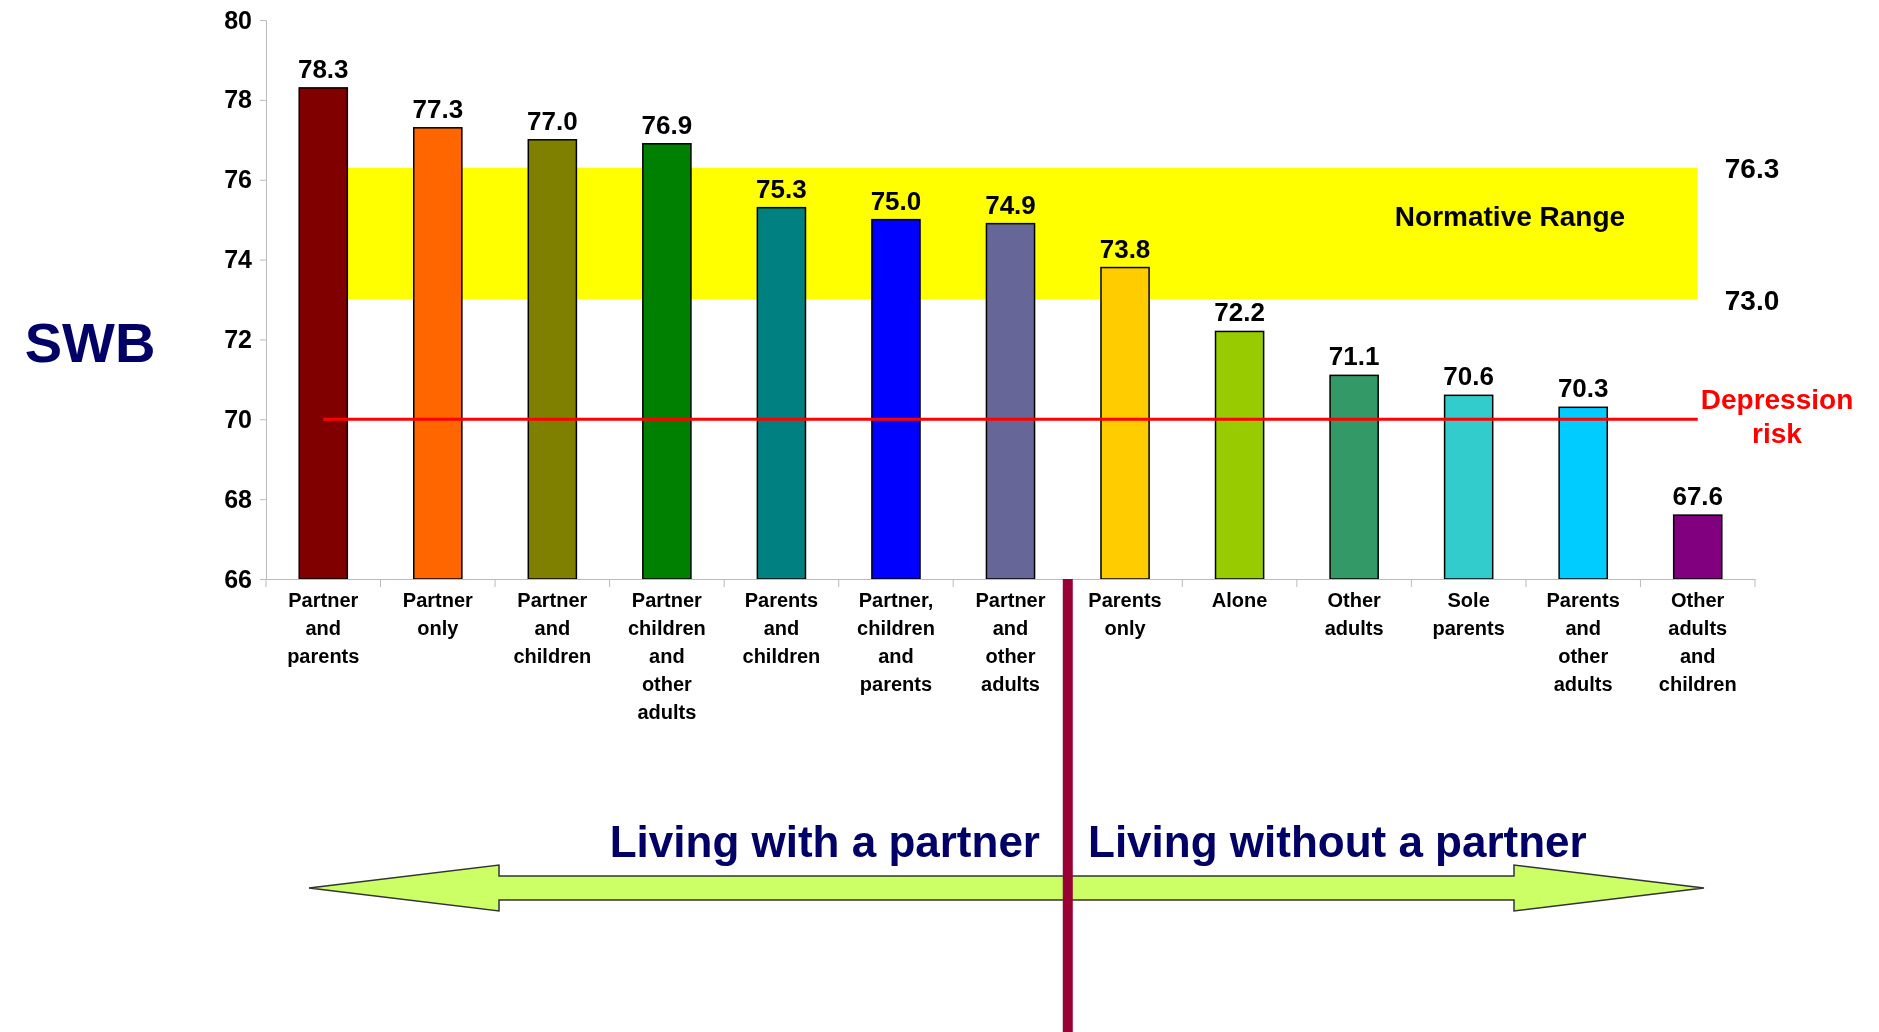 The image size is (1879, 1032). What do you see at coordinates (1510, 216) in the screenshot?
I see `band-label: Normative Range` at bounding box center [1510, 216].